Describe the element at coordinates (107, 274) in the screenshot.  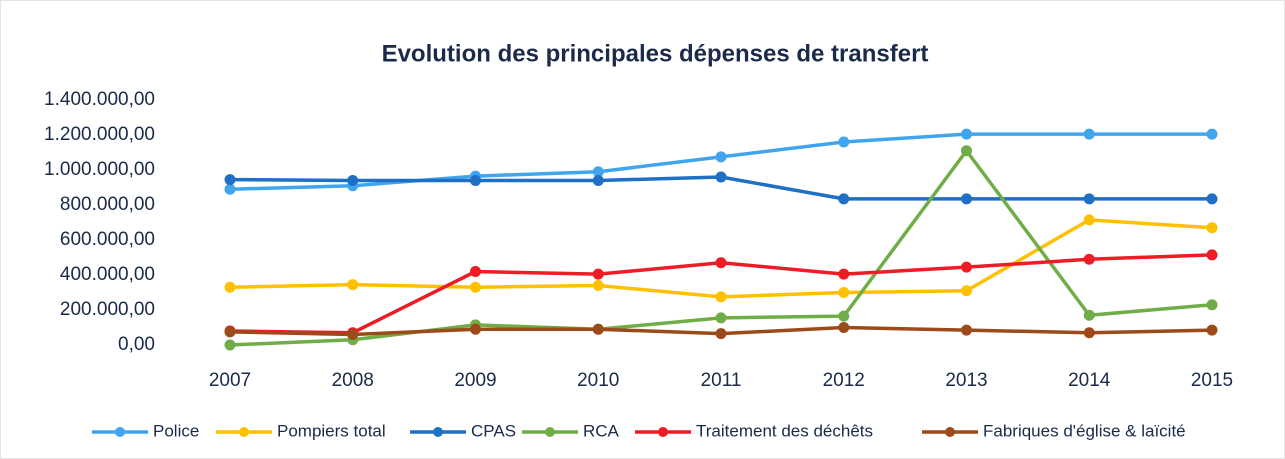
I see `y-tick-label: 400.000,00` at that location.